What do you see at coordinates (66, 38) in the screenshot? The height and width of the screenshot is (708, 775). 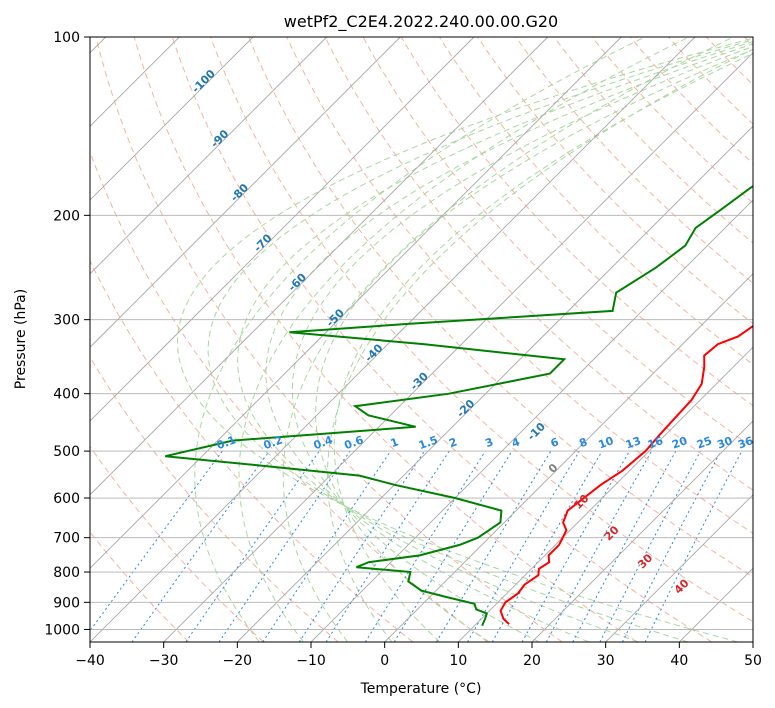 I see `y-tick-label: 100` at bounding box center [66, 38].